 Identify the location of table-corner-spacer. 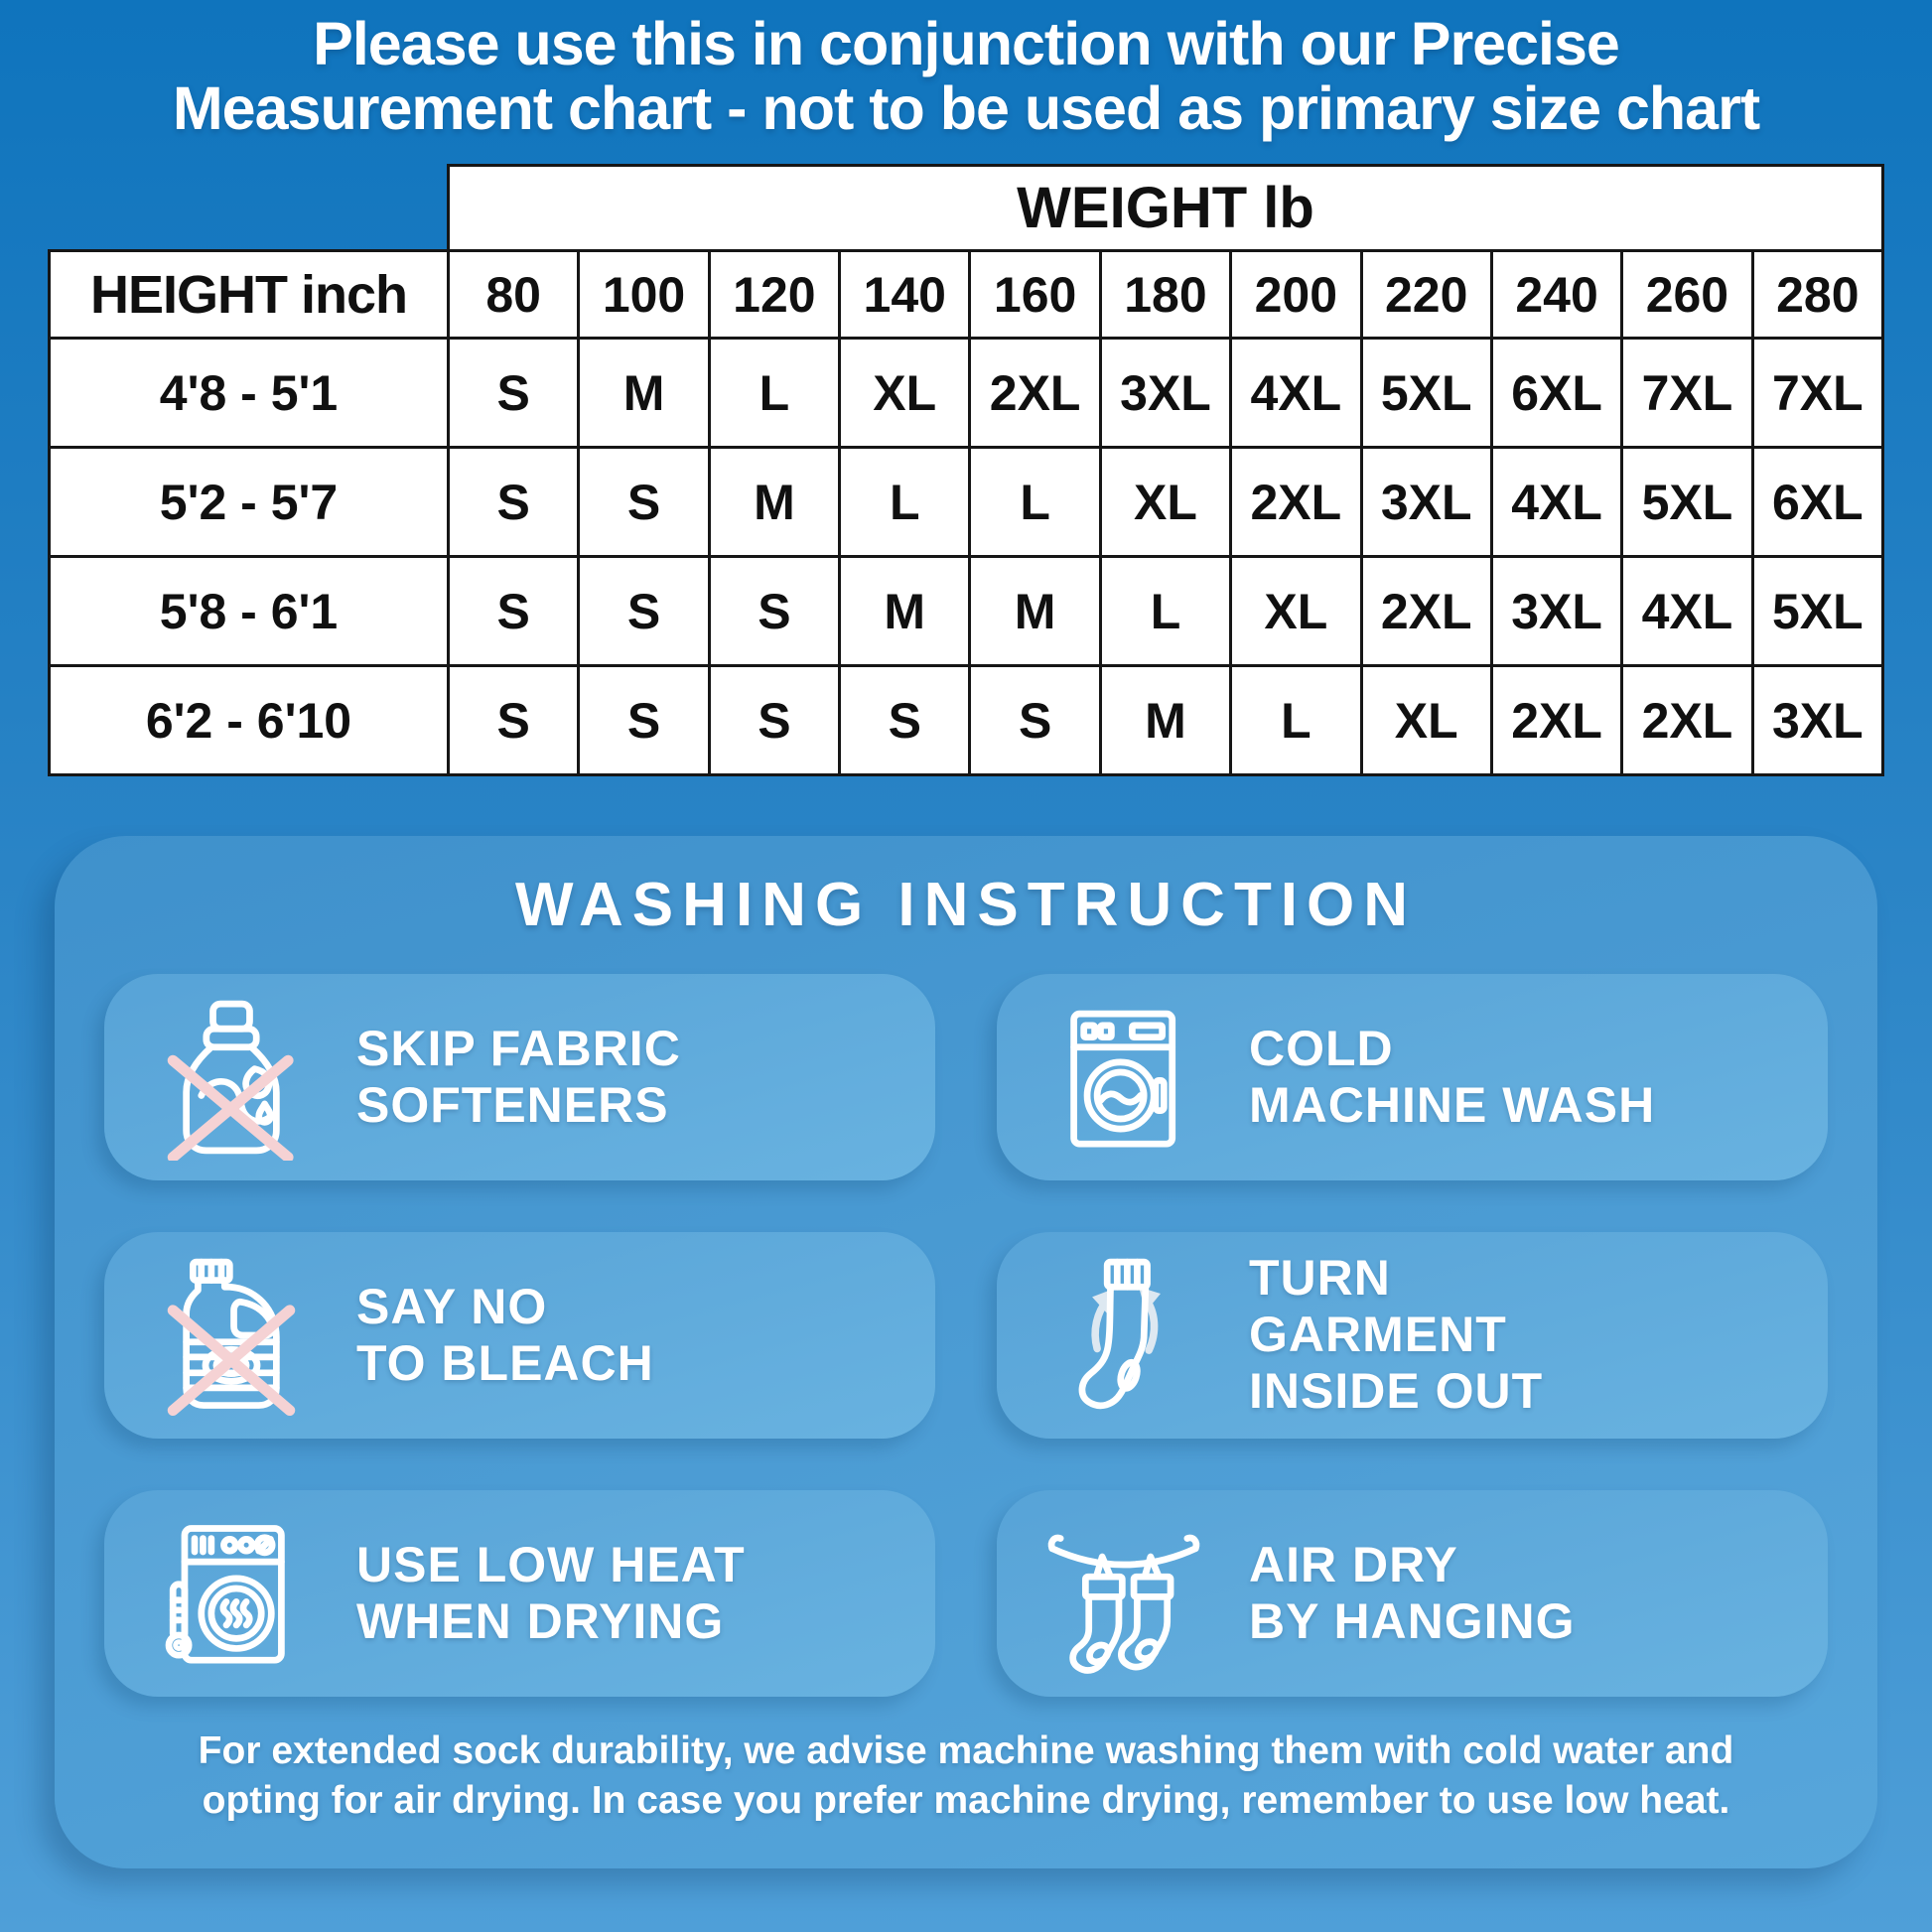
(249, 209).